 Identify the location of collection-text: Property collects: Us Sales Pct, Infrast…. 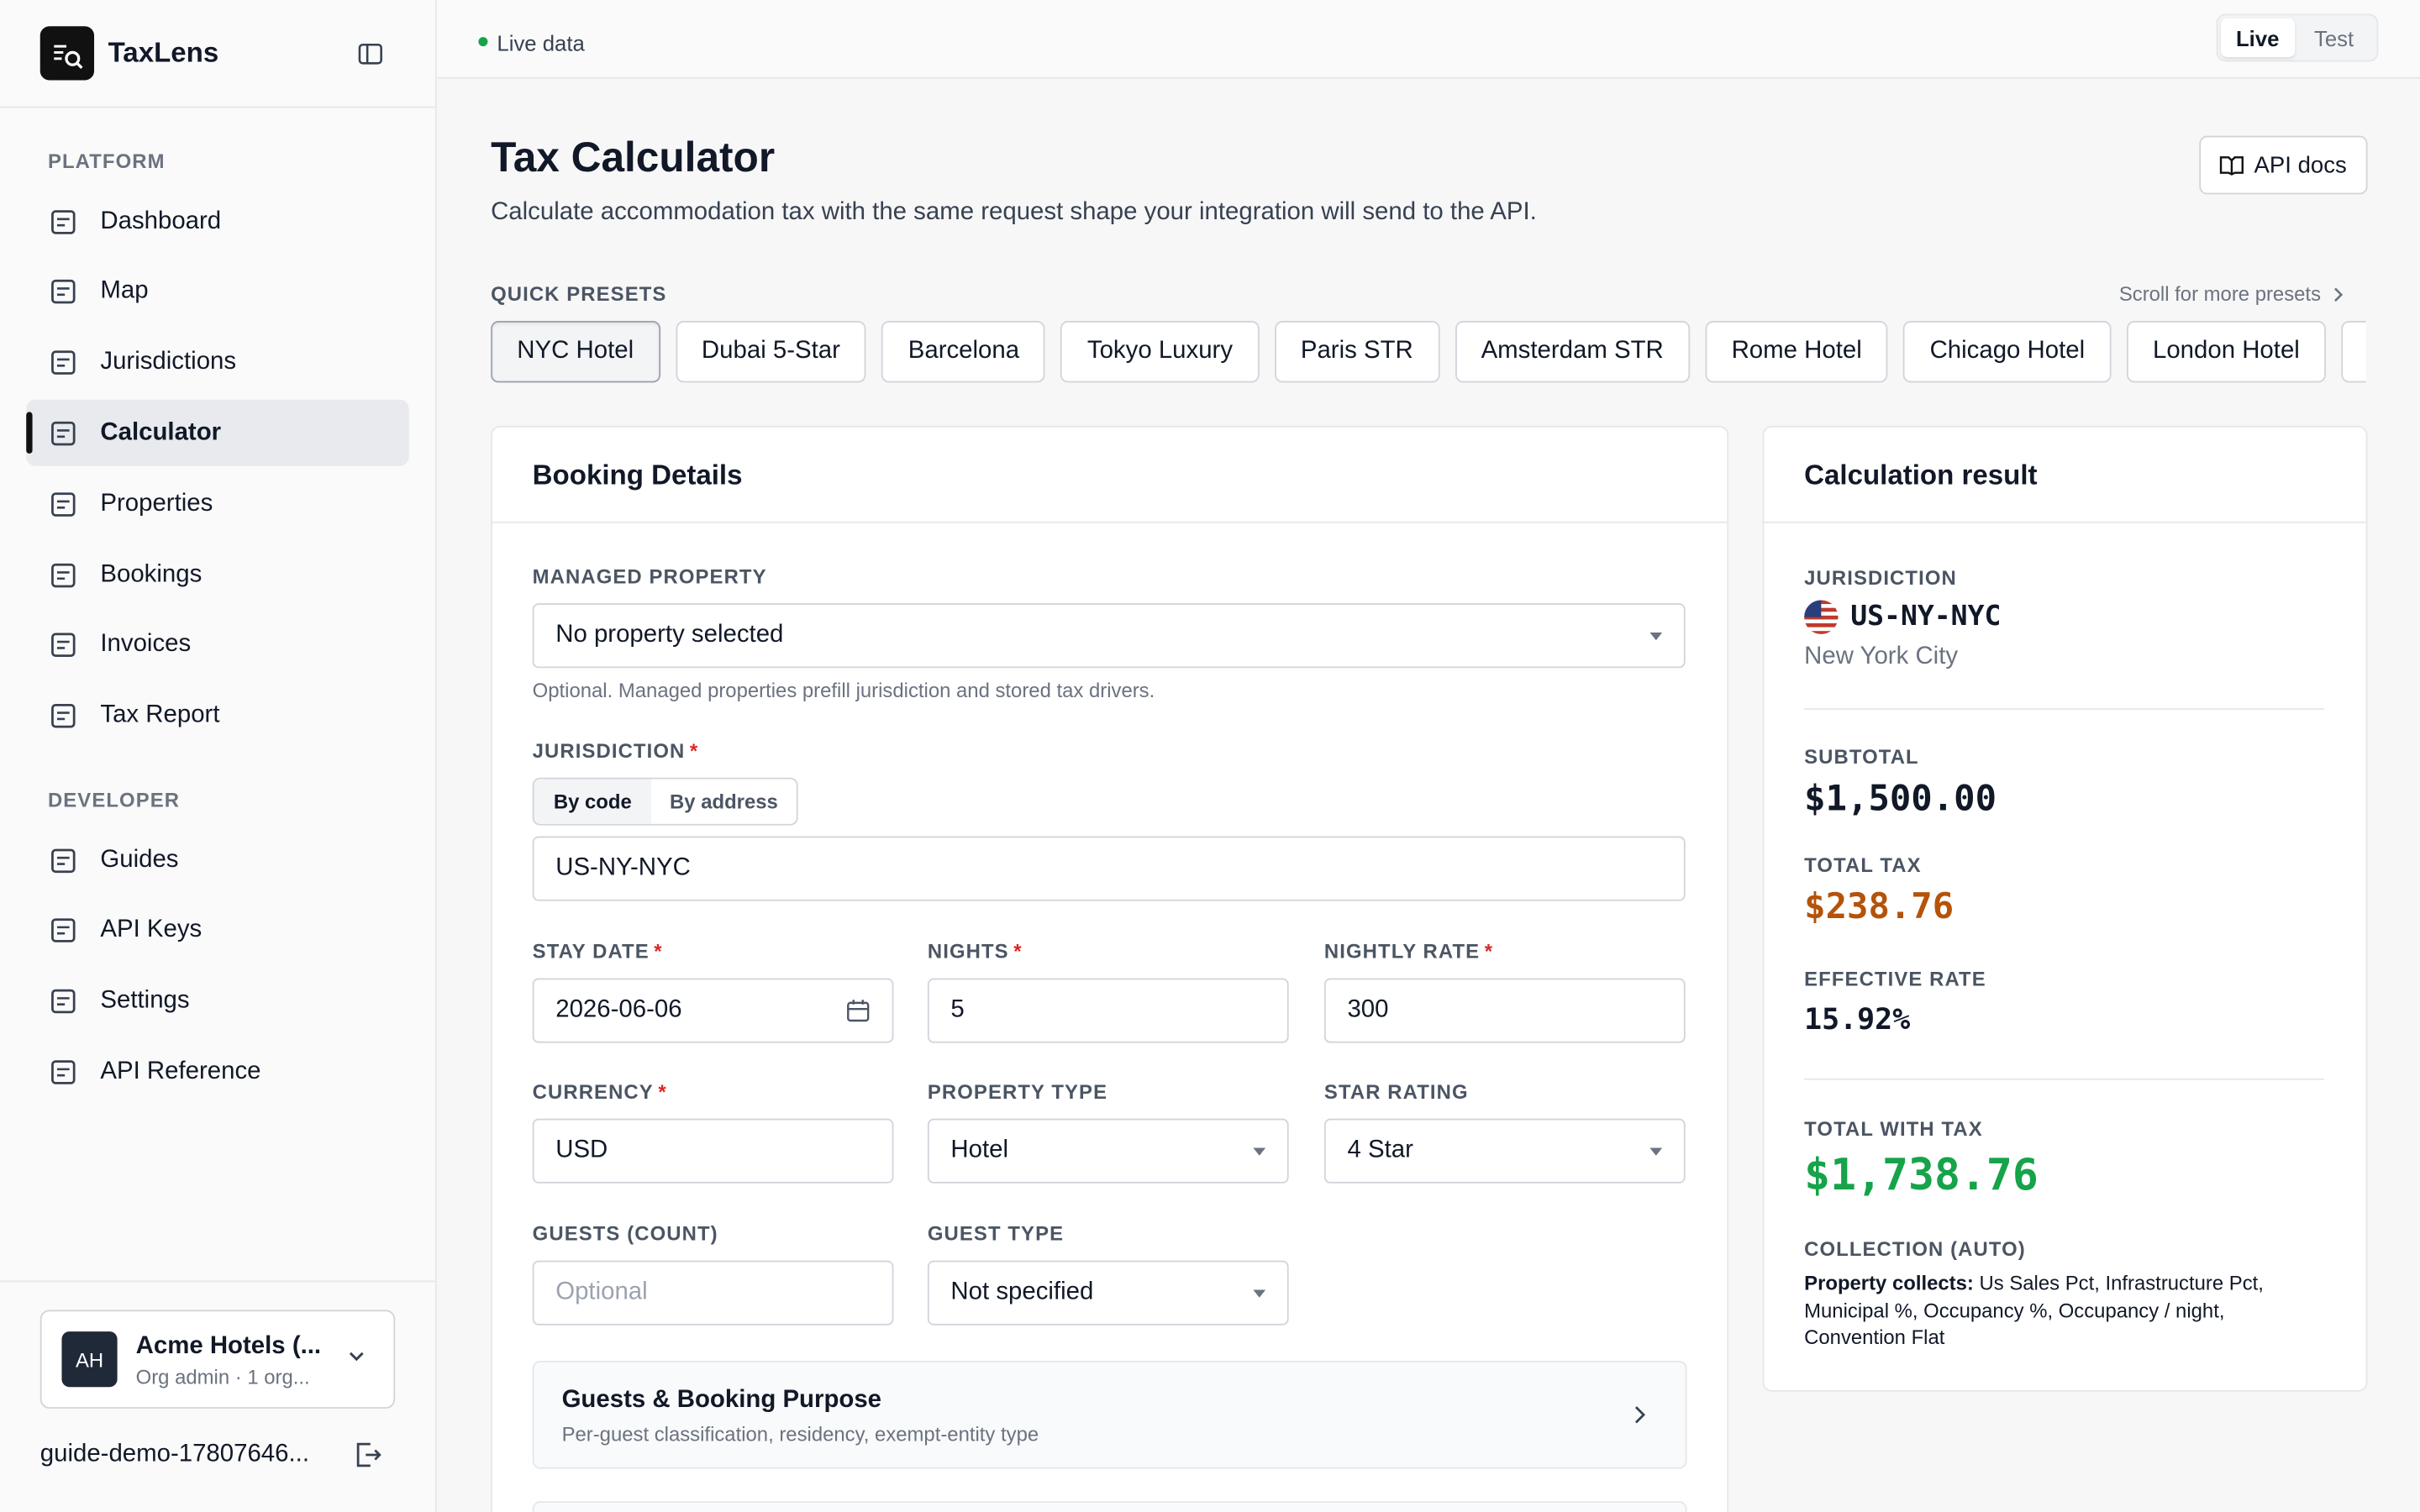
(2058, 1310).